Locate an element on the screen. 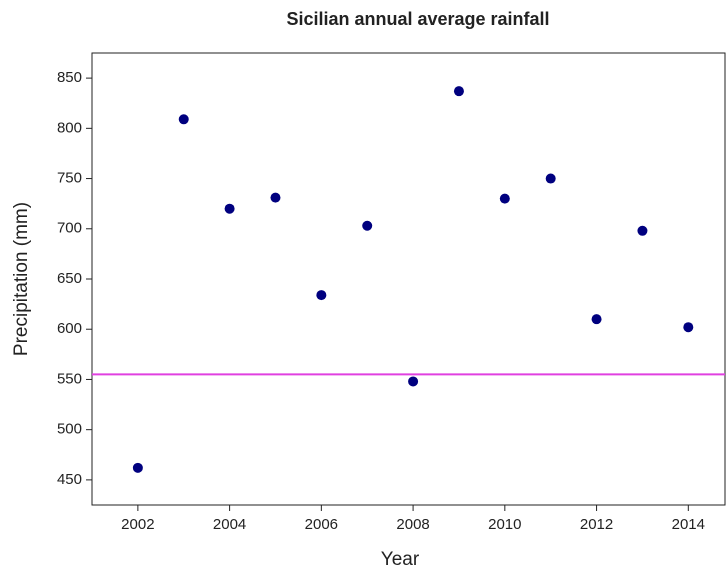  x-tick-label: 2012 is located at coordinates (596, 524).